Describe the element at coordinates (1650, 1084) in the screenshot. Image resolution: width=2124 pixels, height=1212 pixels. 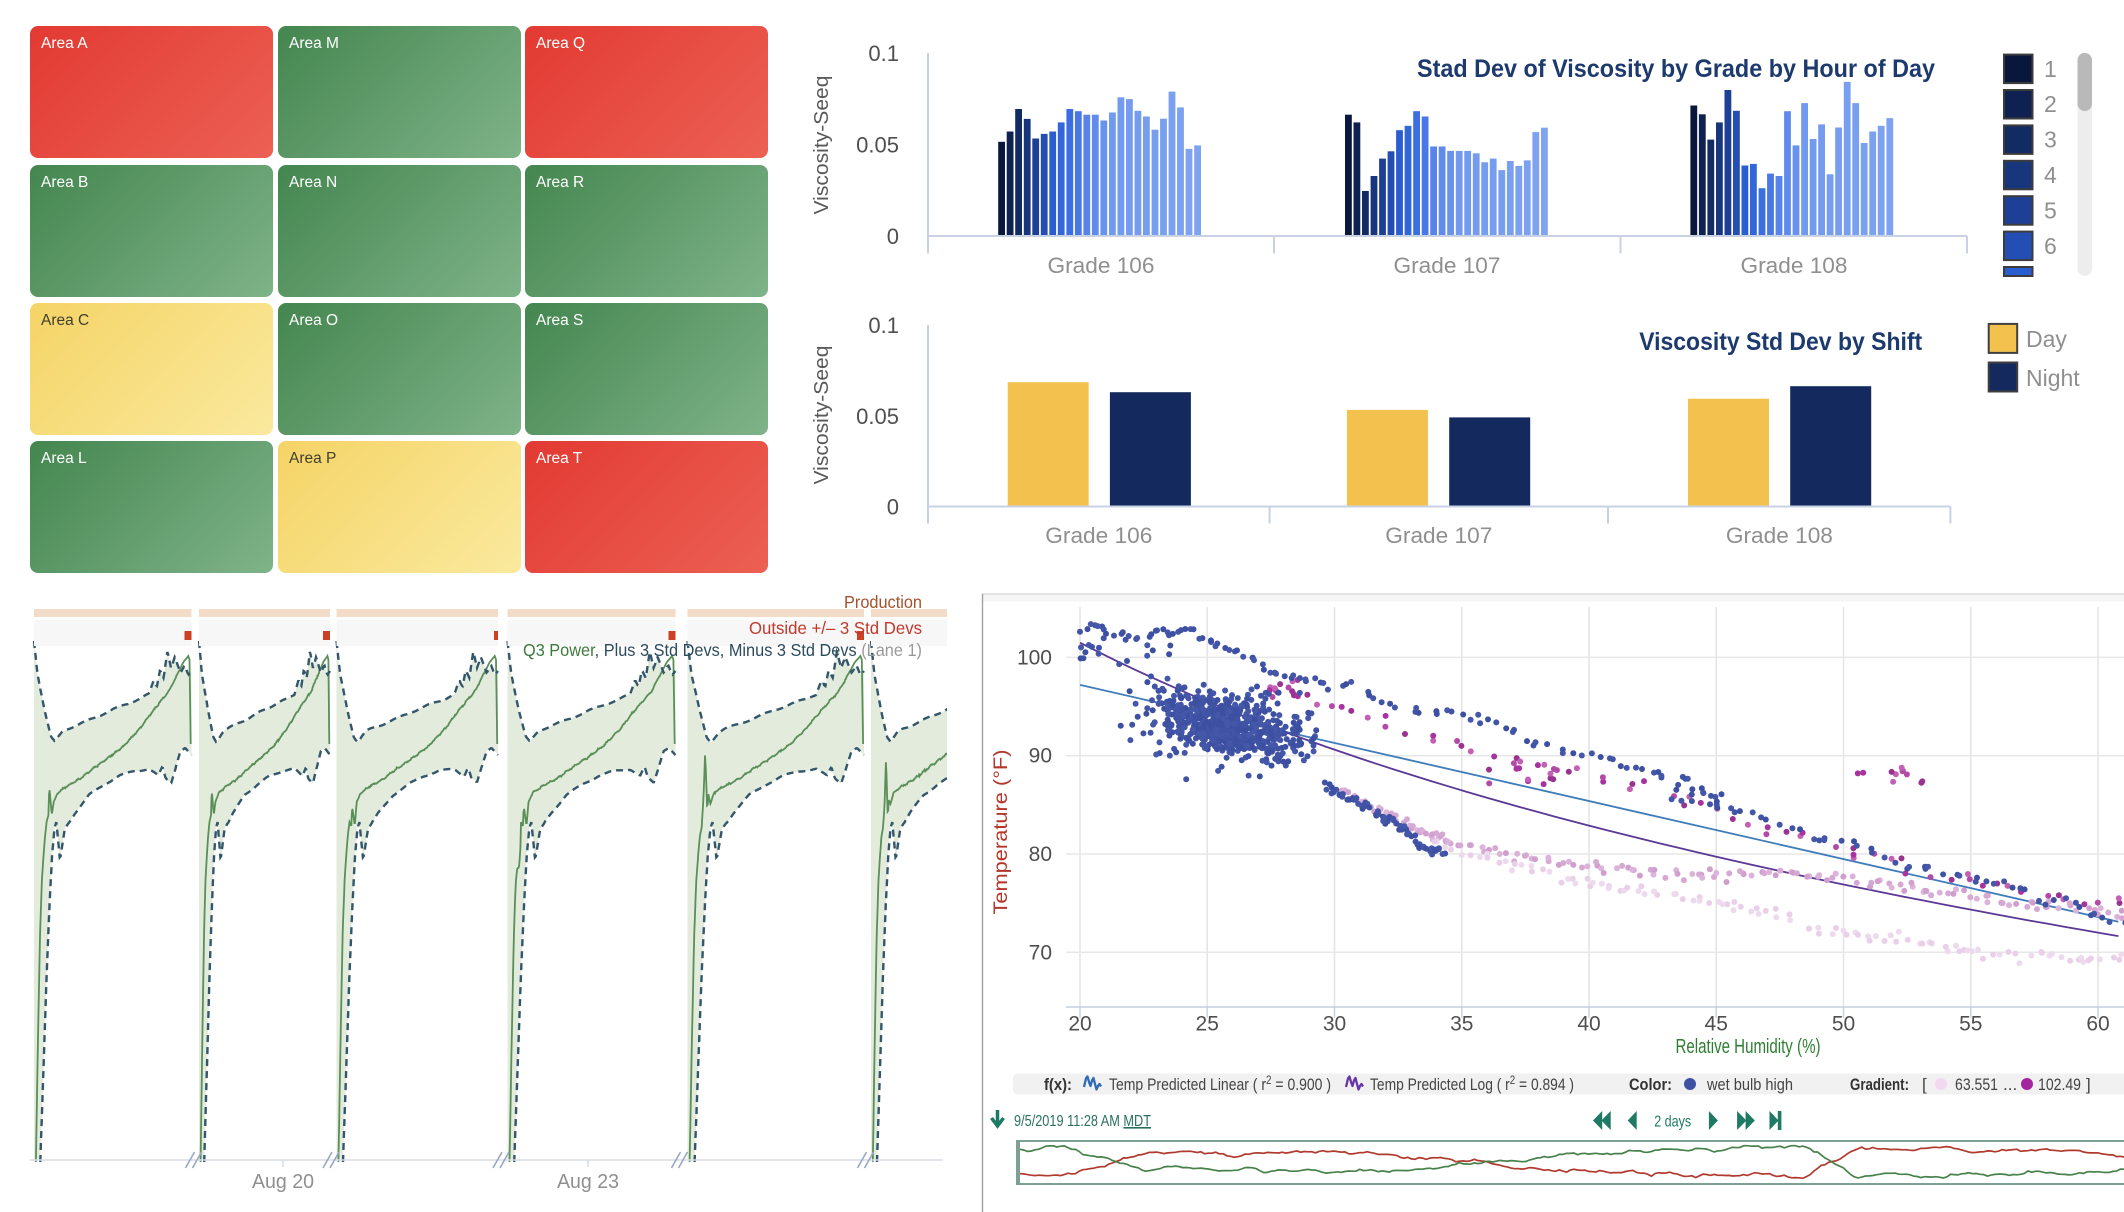
I see `svg-text: Color:` at that location.